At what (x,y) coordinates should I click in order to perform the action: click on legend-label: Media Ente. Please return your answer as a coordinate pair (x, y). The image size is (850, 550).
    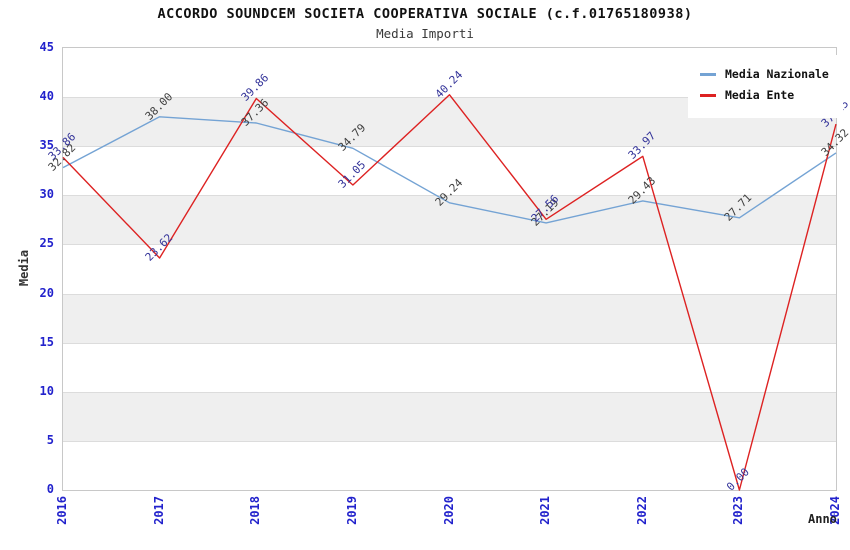
    Looking at the image, I should click on (760, 95).